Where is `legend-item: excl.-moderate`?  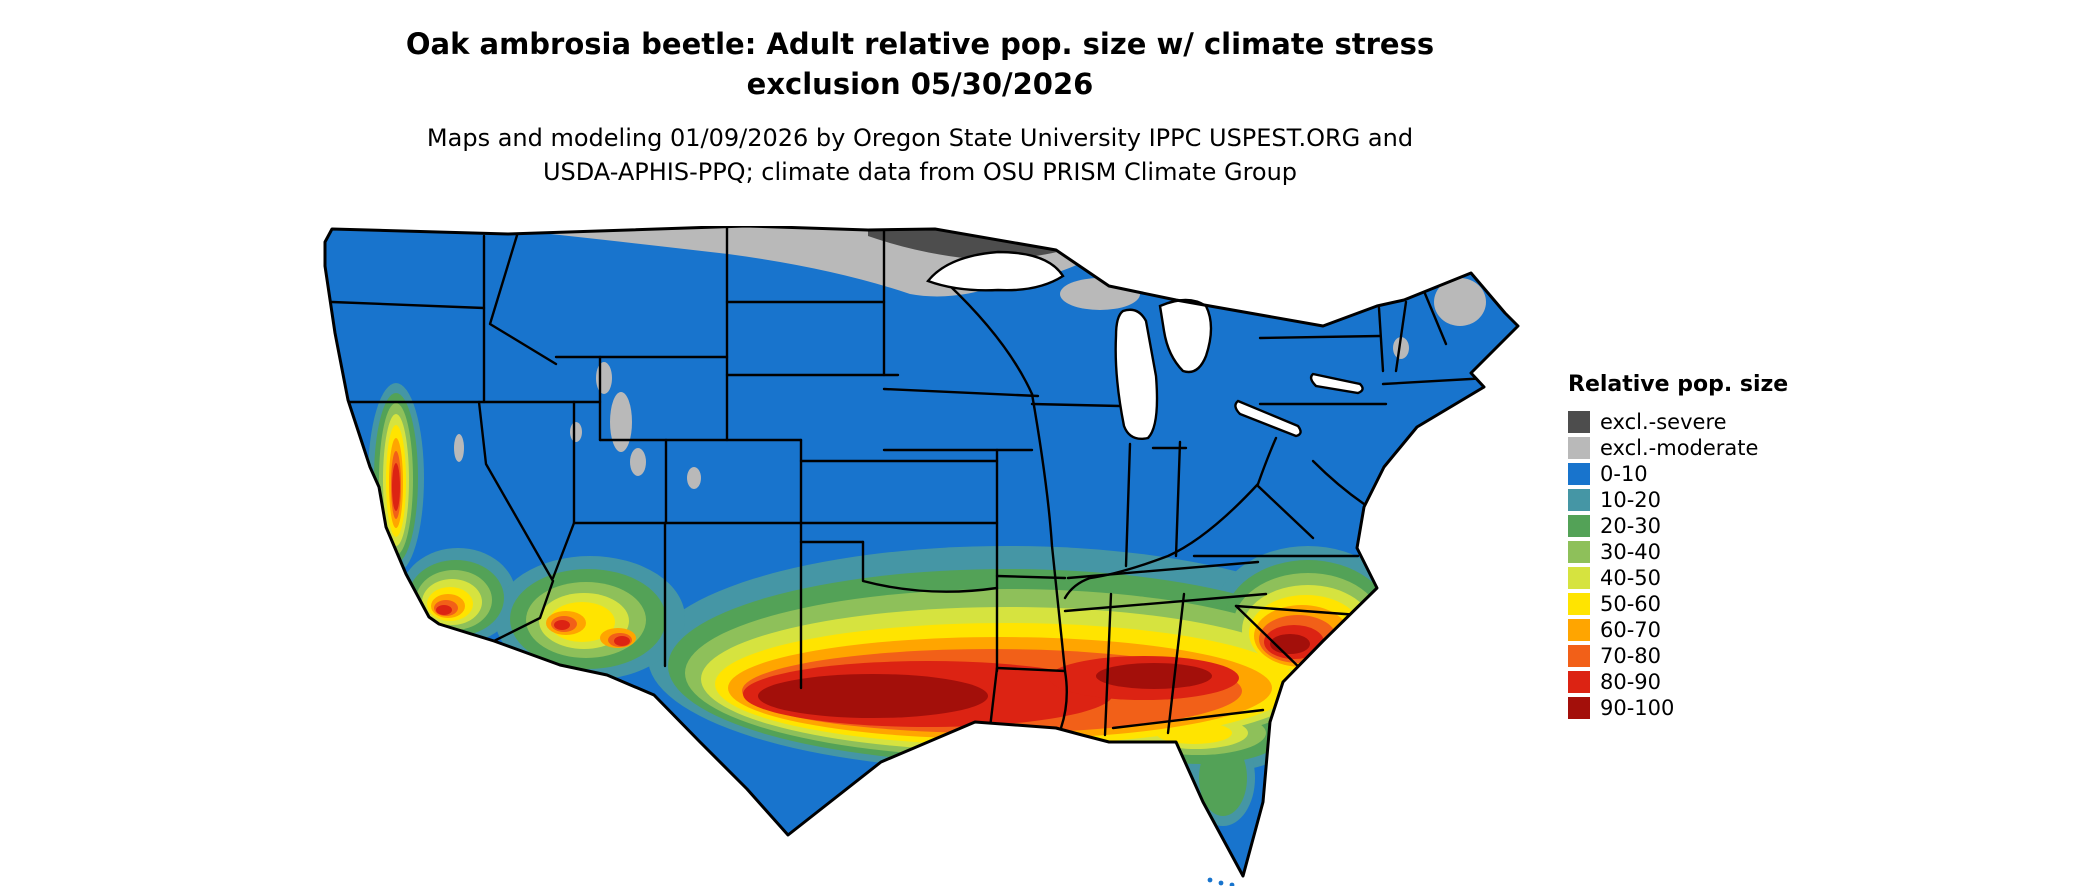 legend-item: excl.-moderate is located at coordinates (1678, 448).